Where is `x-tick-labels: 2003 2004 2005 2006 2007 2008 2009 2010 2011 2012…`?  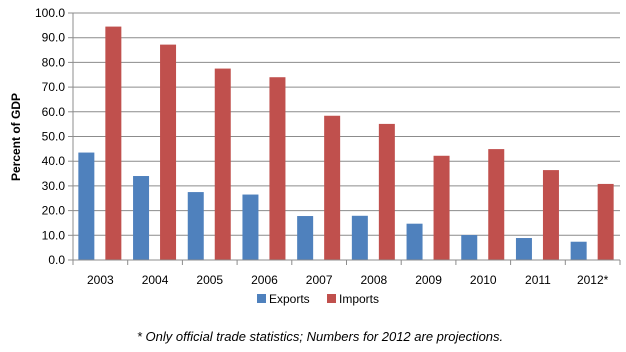
x-tick-labels: 2003 2004 2005 2006 2007 2008 2009 2010 2011 2012… is located at coordinates (348, 280).